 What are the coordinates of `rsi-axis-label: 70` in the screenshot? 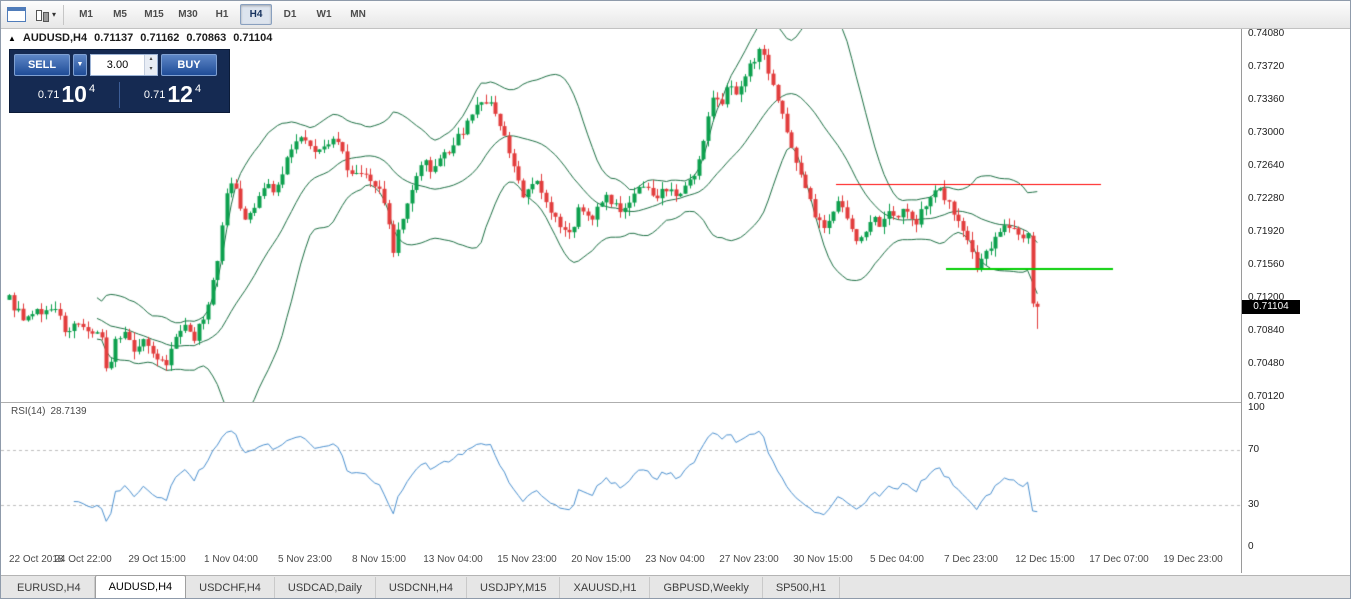 It's located at (1254, 449).